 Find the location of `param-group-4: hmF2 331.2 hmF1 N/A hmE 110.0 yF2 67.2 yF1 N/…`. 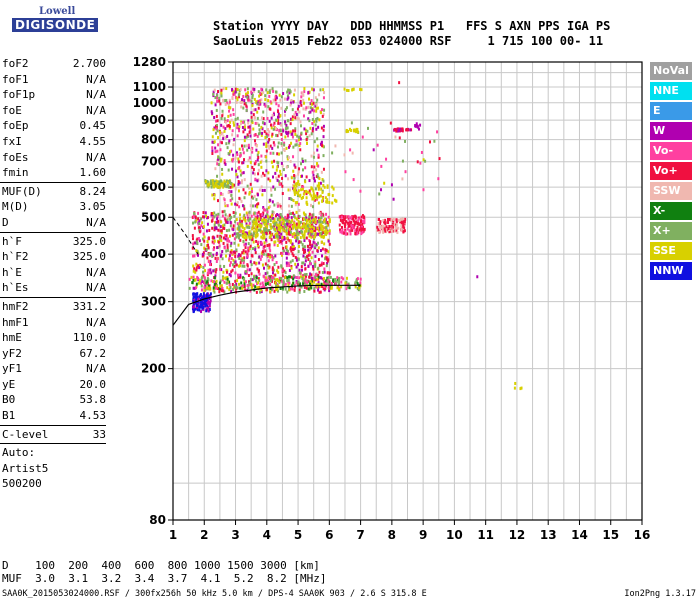

param-group-4: hmF2 331.2 hmF1 N/A hmE 110.0 yF2 67.2 yF1 N/… is located at coordinates (55, 361).